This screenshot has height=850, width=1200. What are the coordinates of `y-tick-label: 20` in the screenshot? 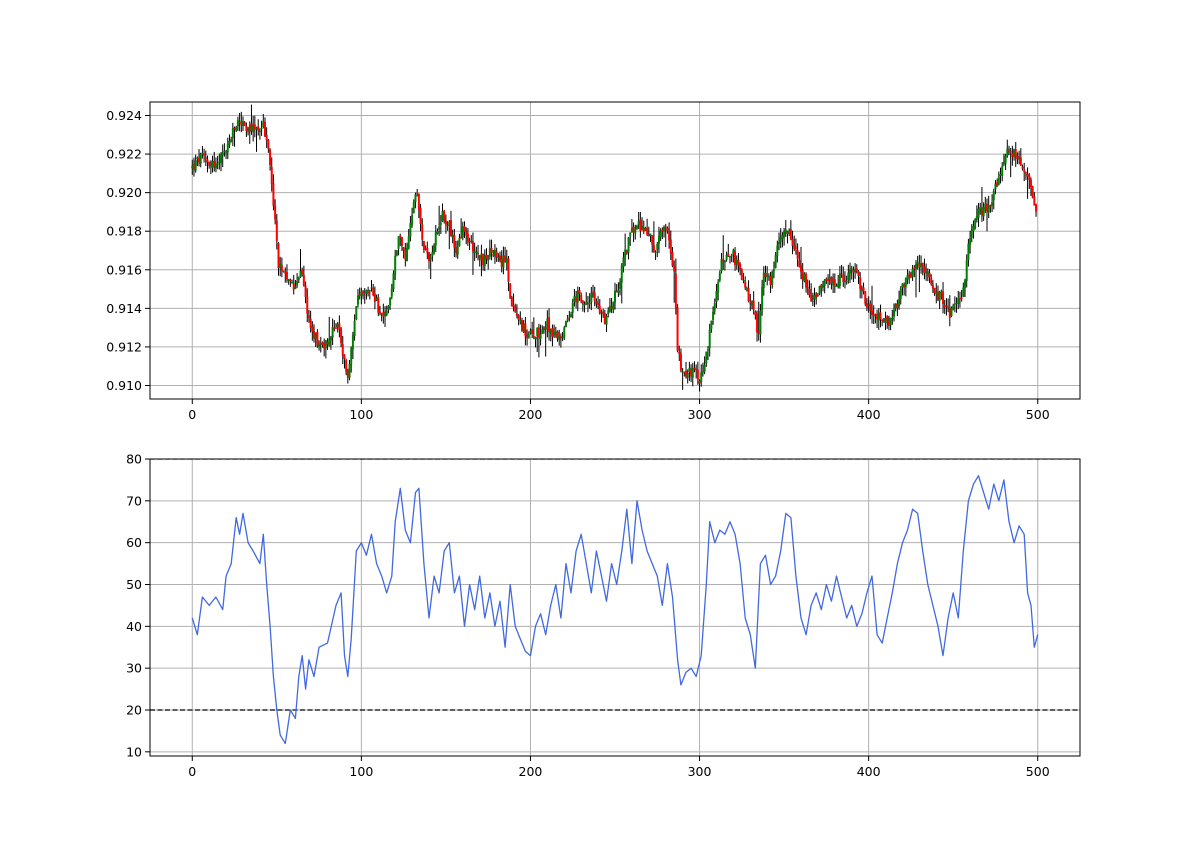 It's located at (134, 709).